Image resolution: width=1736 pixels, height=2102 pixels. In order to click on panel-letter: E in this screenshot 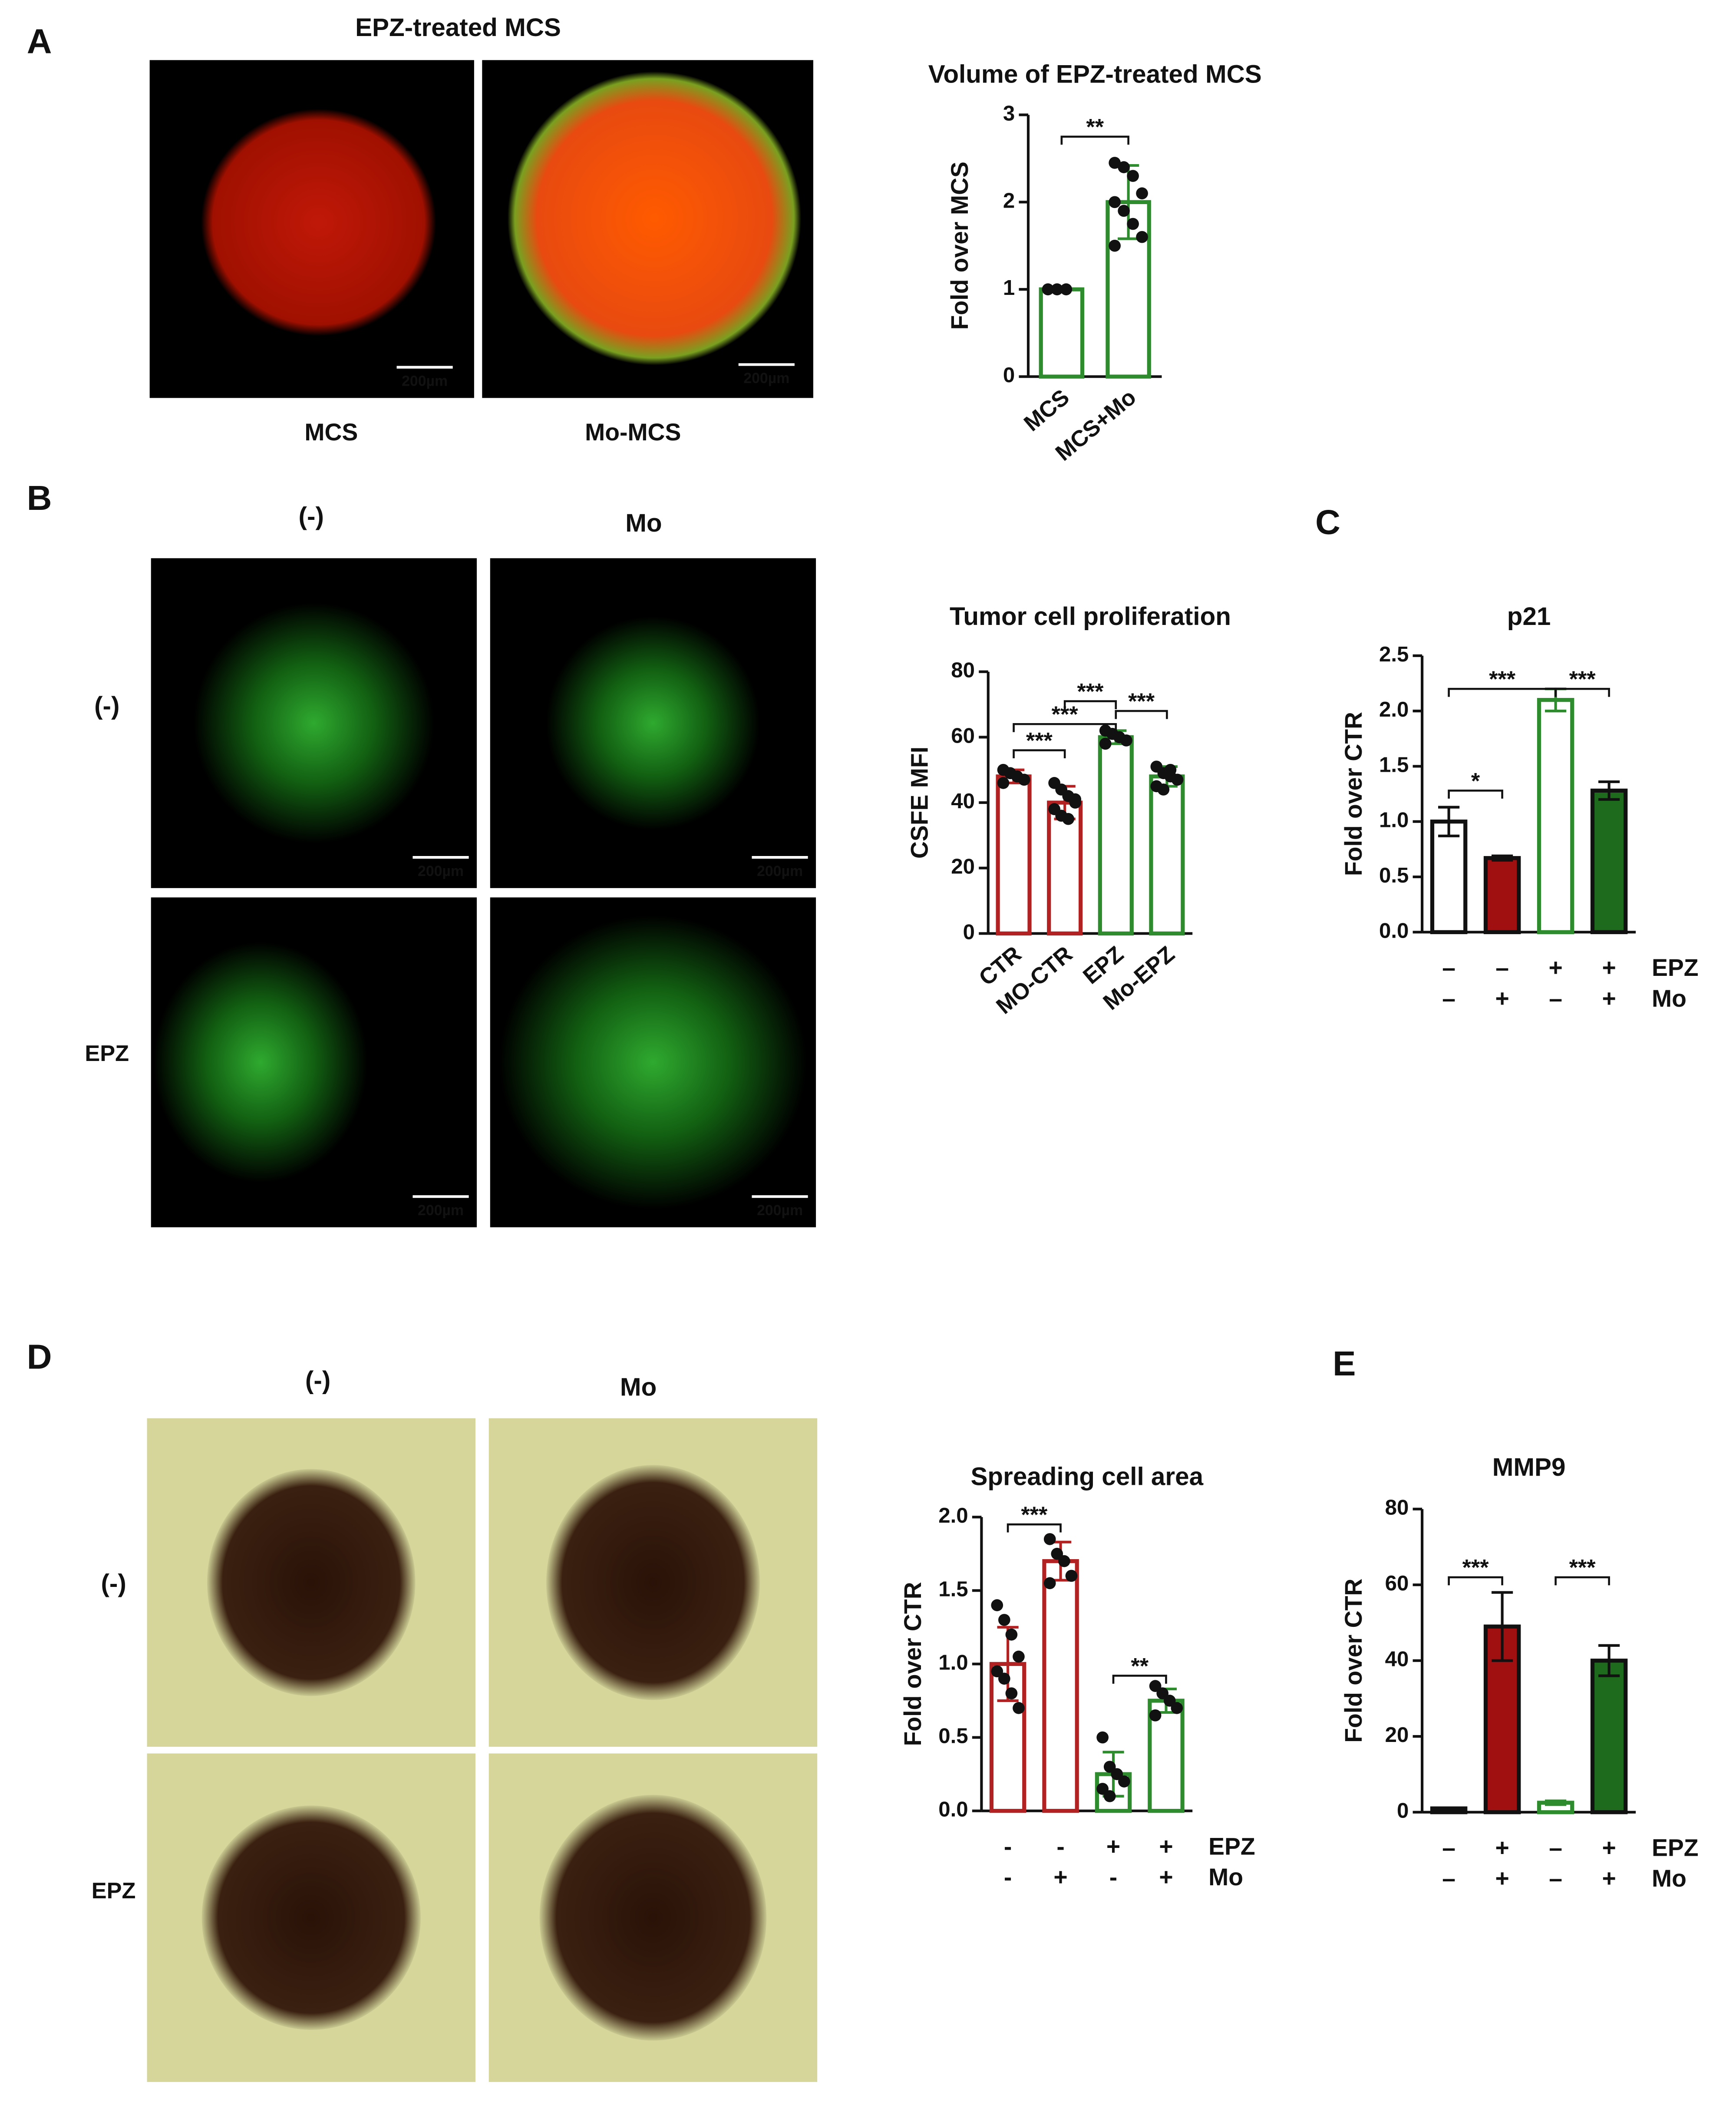, I will do `click(1344, 1363)`.